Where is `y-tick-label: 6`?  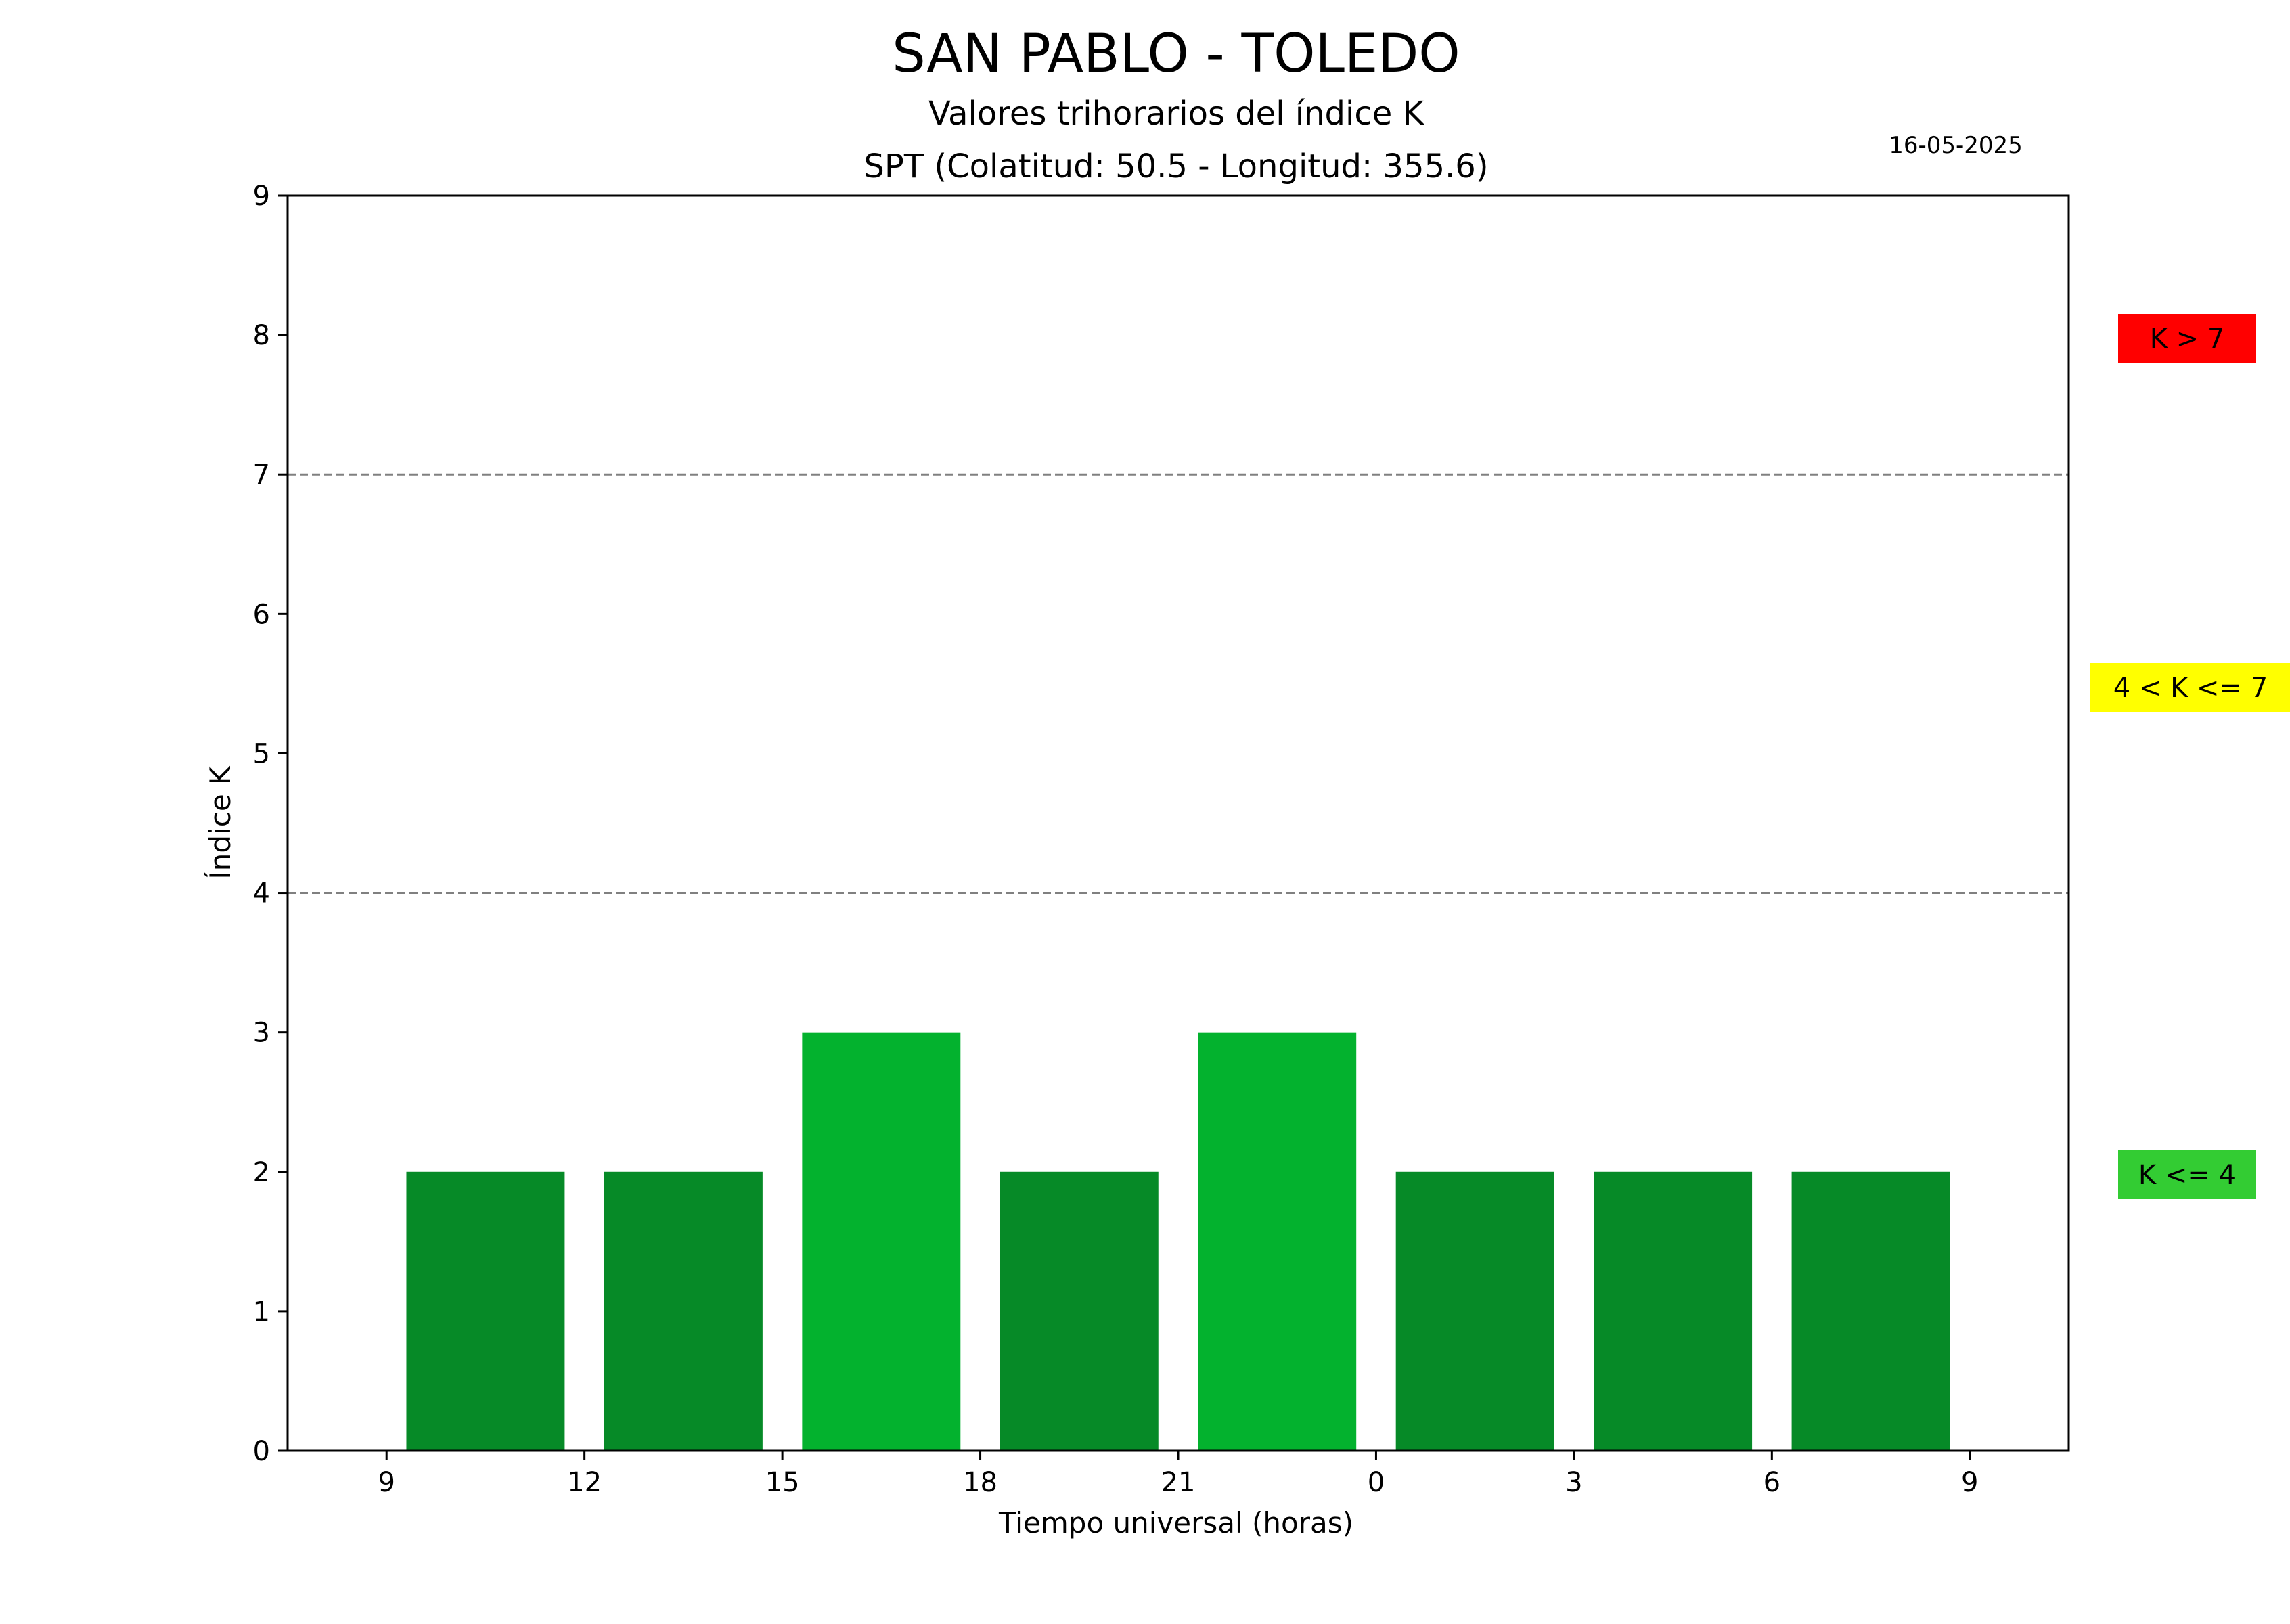
y-tick-label: 6 is located at coordinates (261, 614).